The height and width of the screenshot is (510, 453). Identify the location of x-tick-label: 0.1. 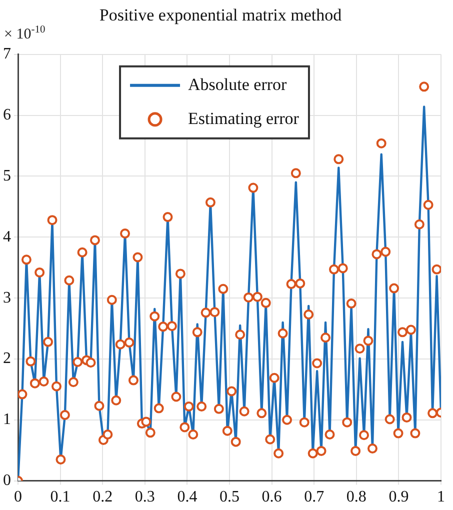
(60, 497).